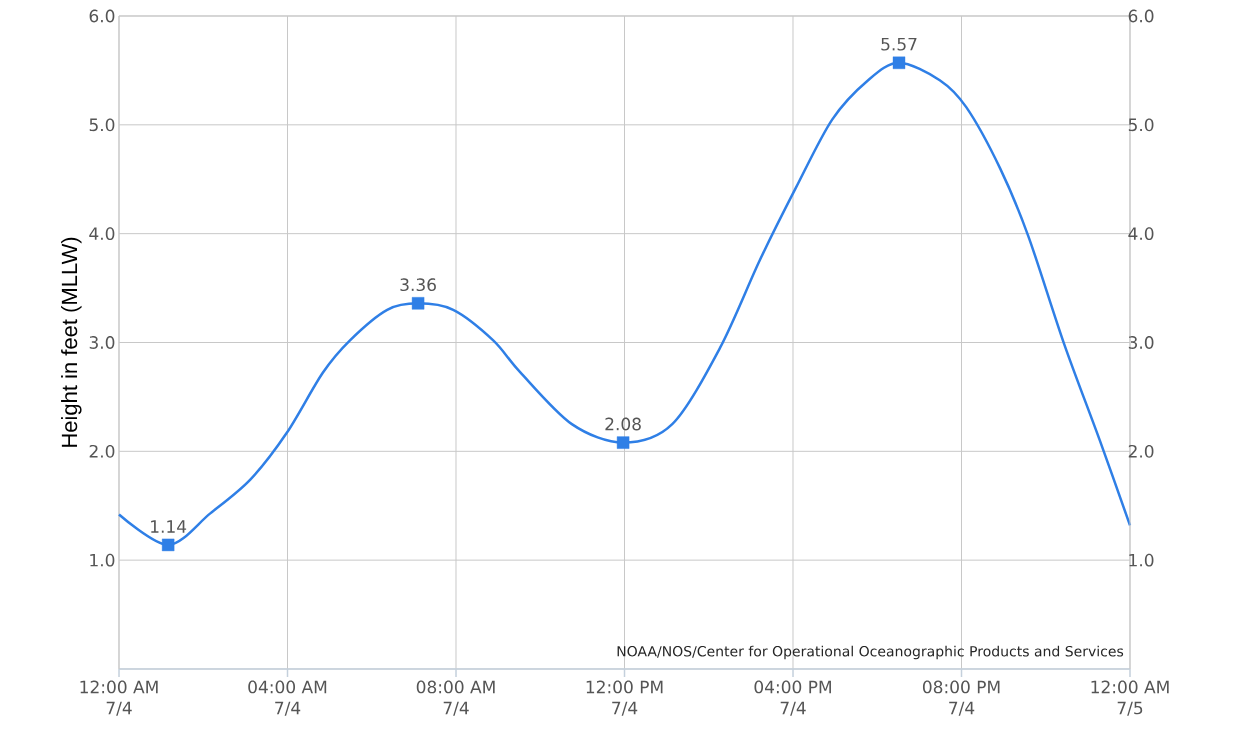 The width and height of the screenshot is (1242, 746). I want to click on x-tick-label: 12:00 AM 7/5, so click(1130, 698).